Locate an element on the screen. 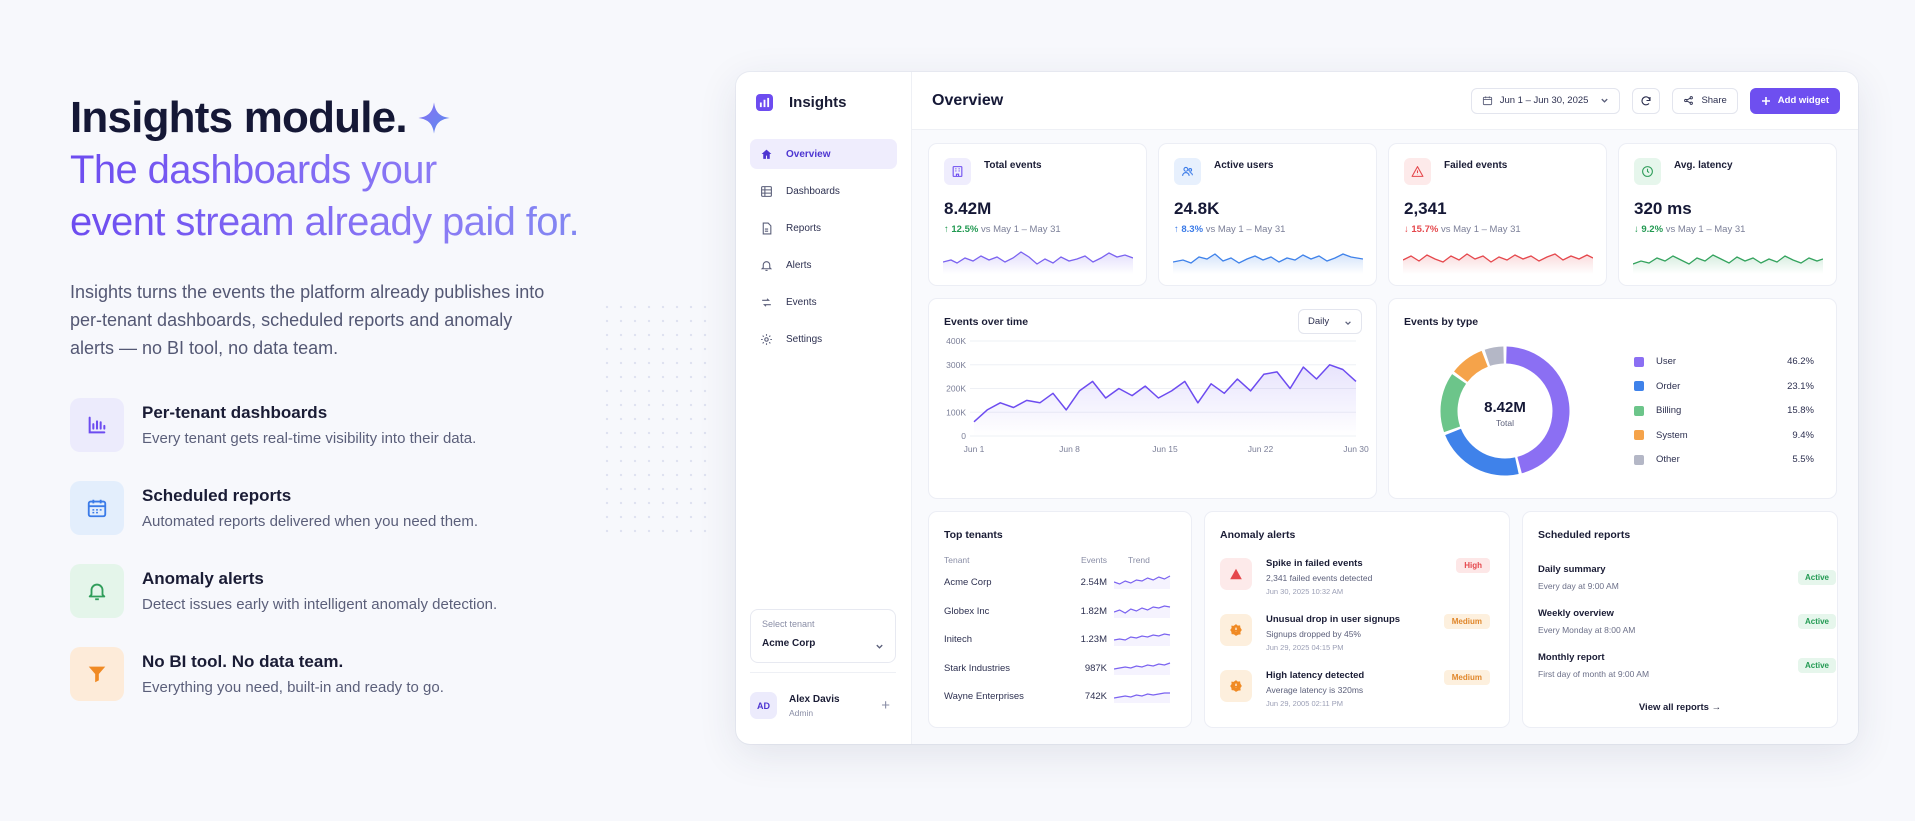 This screenshot has width=1915, height=821. tenant-select: Select tenant Acme Corp is located at coordinates (823, 636).